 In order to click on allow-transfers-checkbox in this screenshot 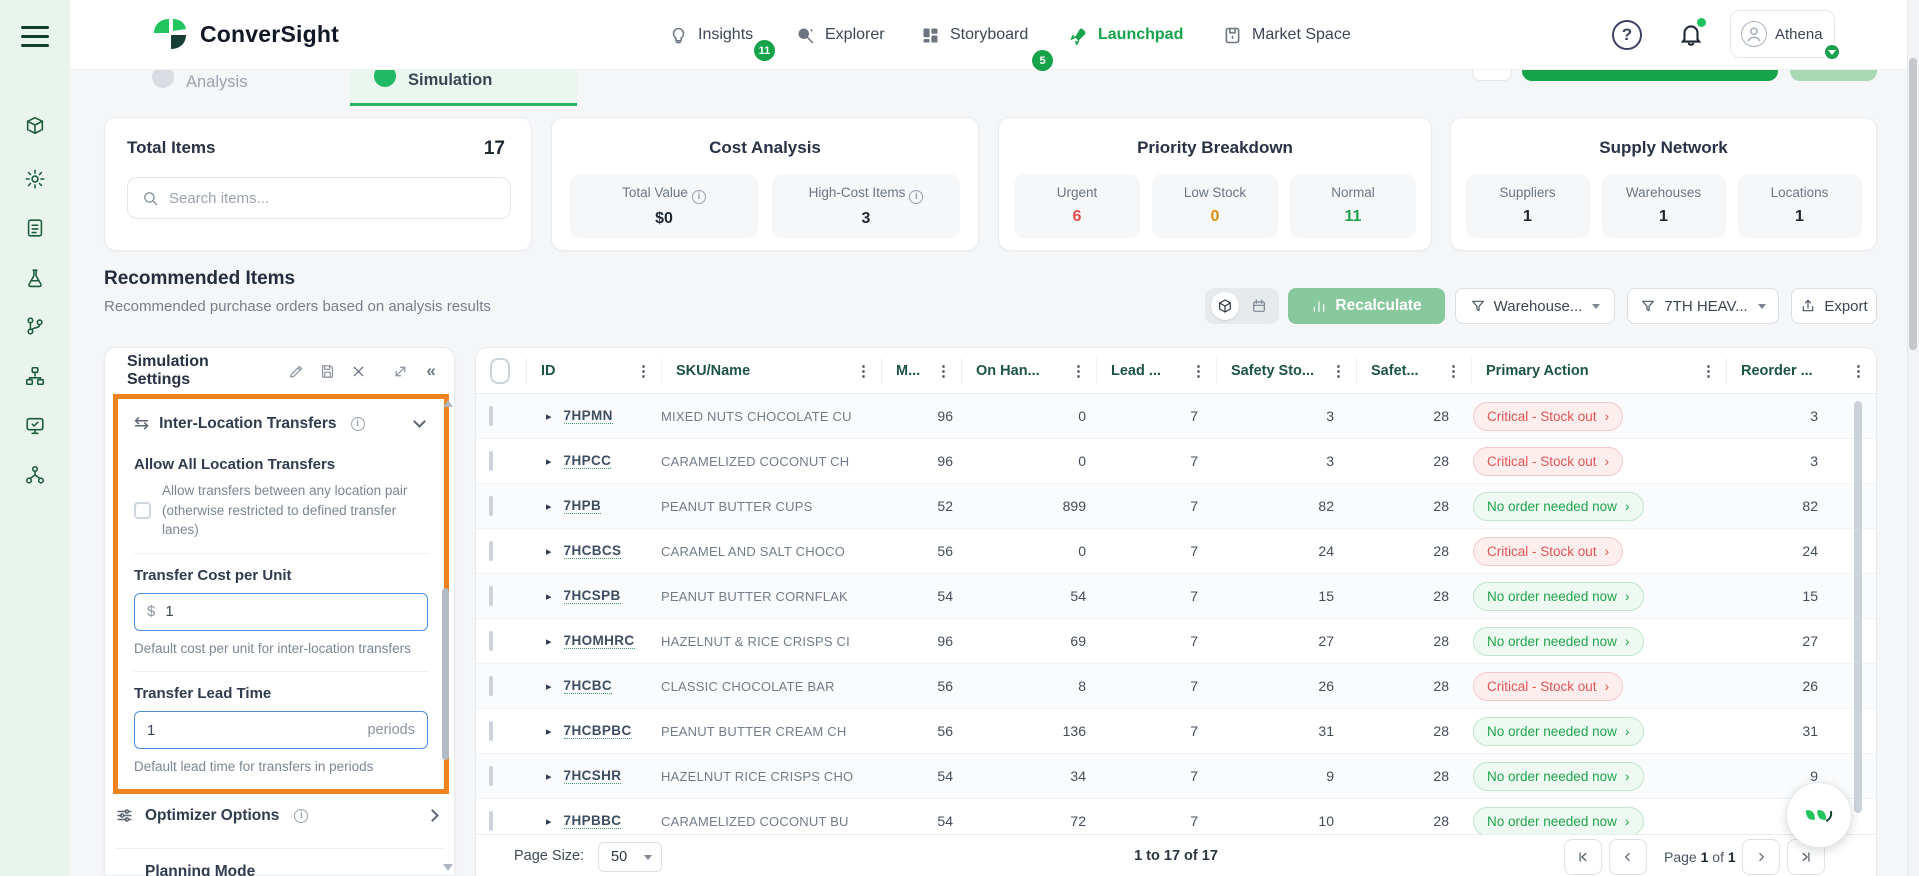, I will do `click(142, 510)`.